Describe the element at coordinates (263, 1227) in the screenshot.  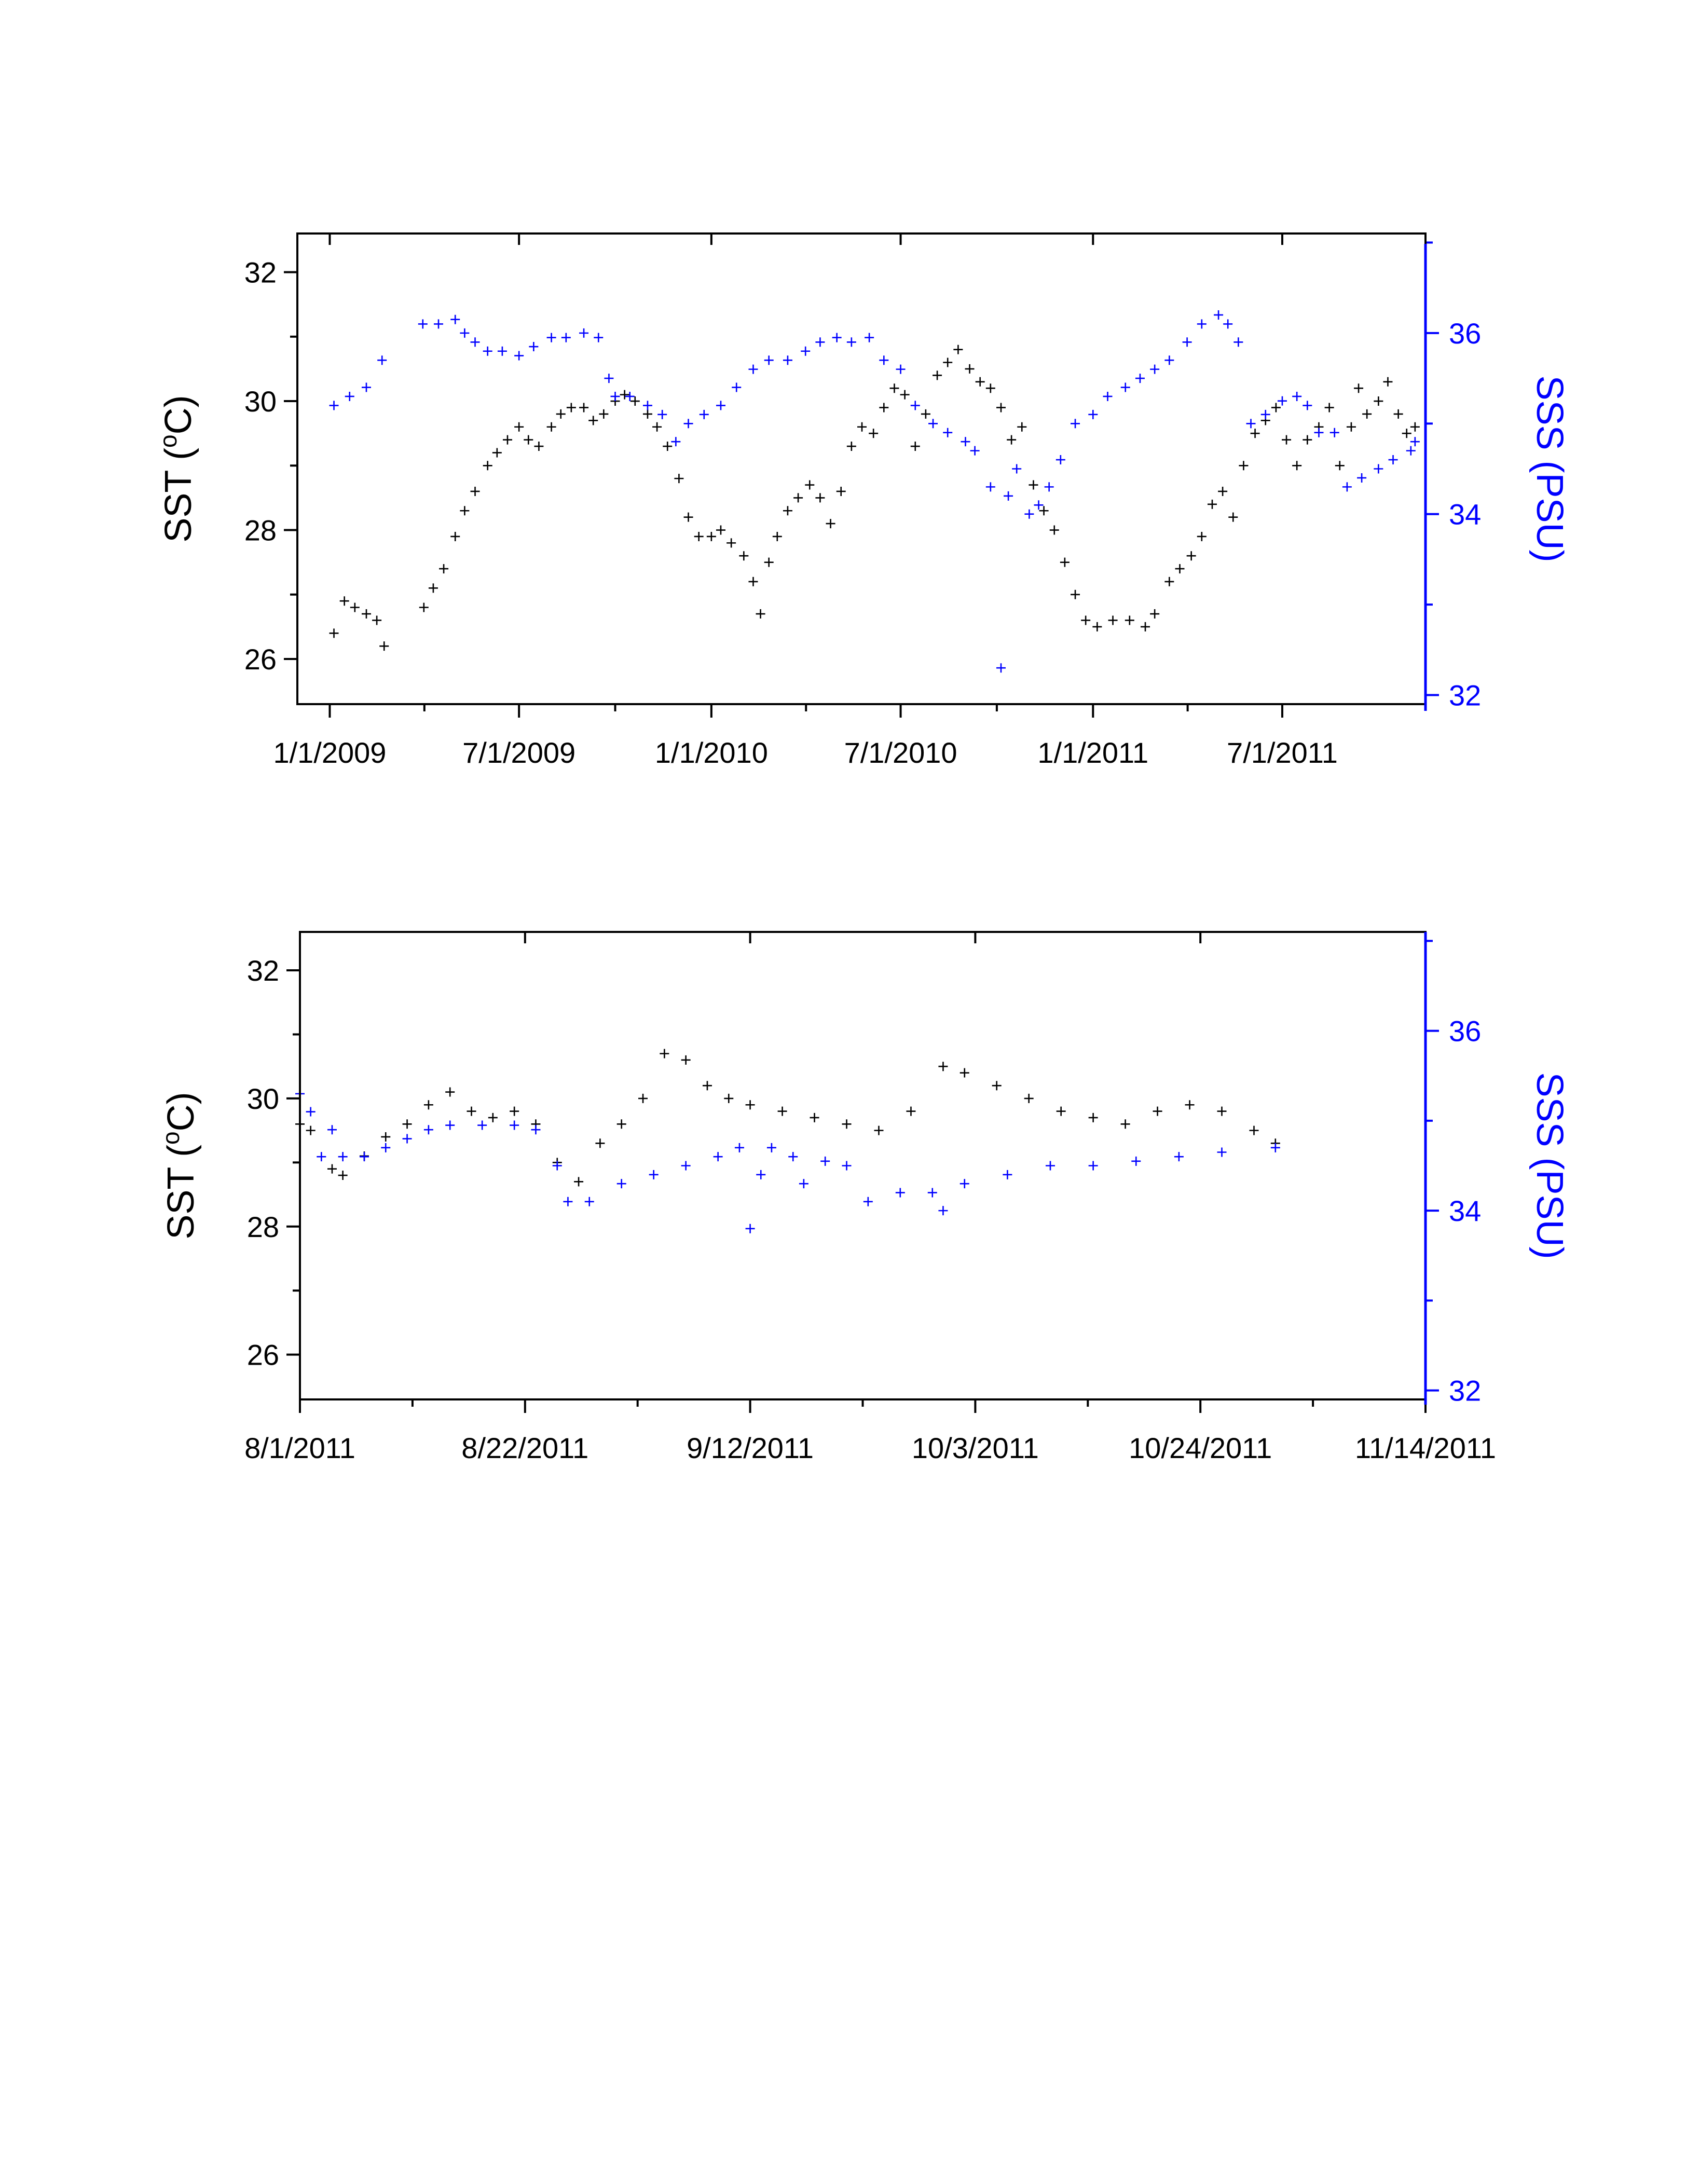
I see `bottom-sst-tick-label: 28` at that location.